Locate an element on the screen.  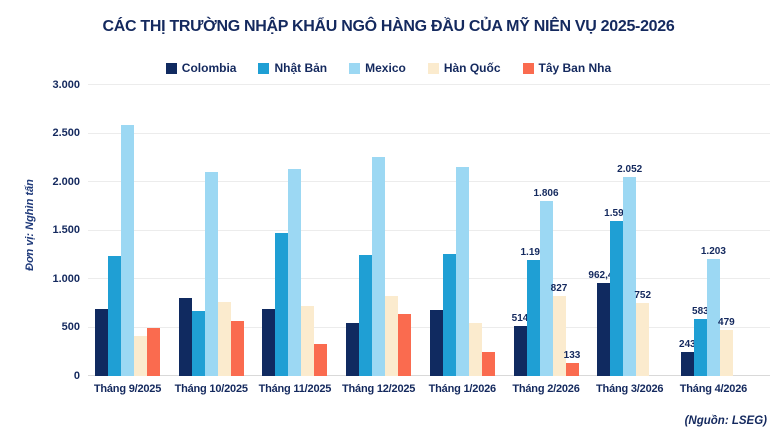
legend-item: Nhật Bản is located at coordinates (292, 68).